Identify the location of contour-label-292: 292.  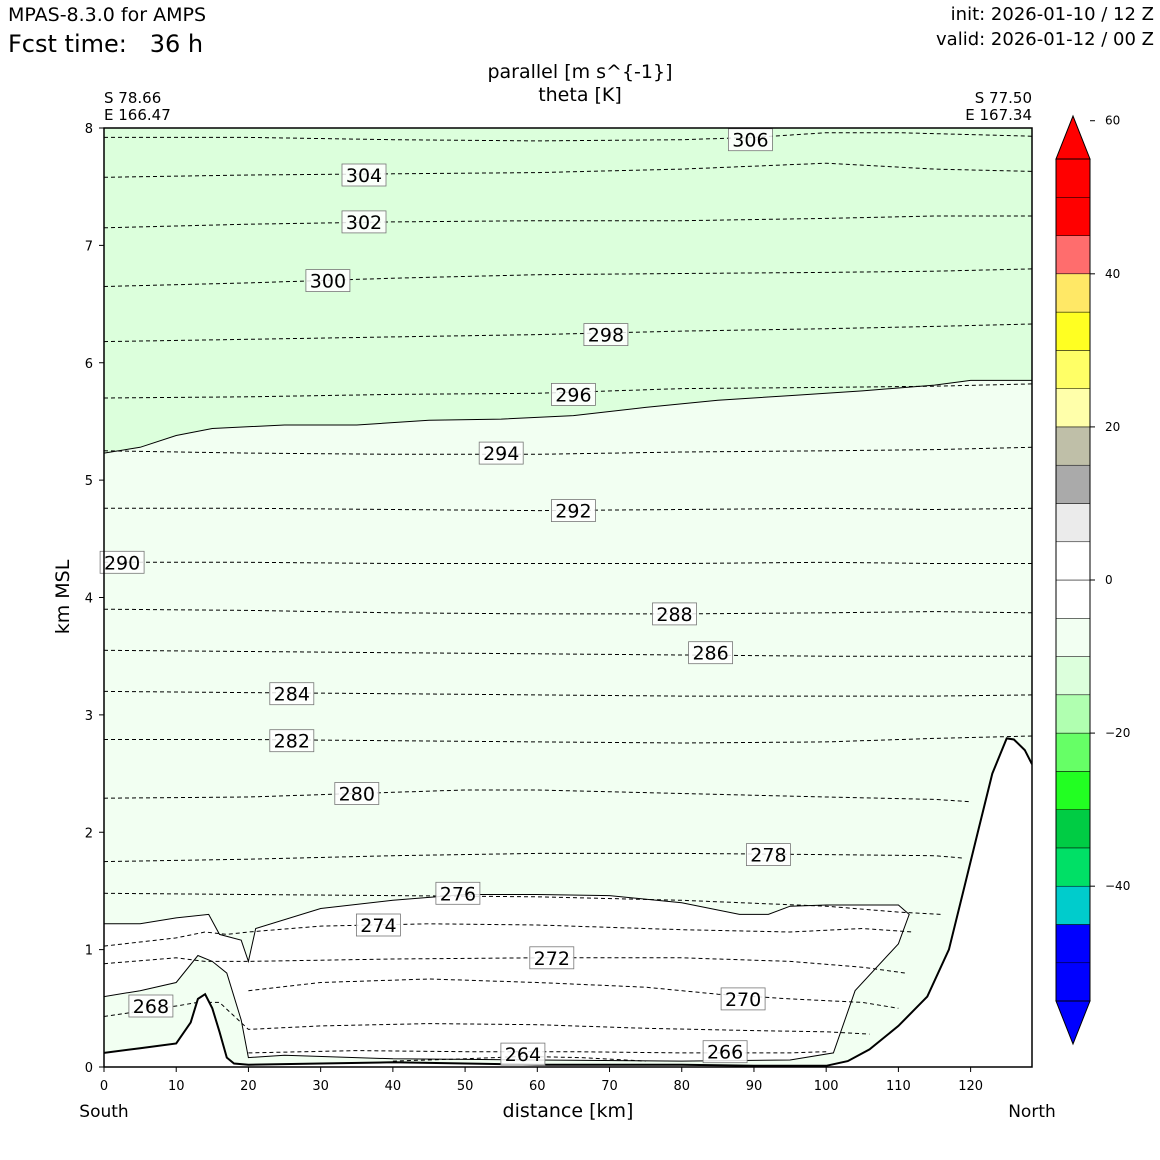
(573, 512).